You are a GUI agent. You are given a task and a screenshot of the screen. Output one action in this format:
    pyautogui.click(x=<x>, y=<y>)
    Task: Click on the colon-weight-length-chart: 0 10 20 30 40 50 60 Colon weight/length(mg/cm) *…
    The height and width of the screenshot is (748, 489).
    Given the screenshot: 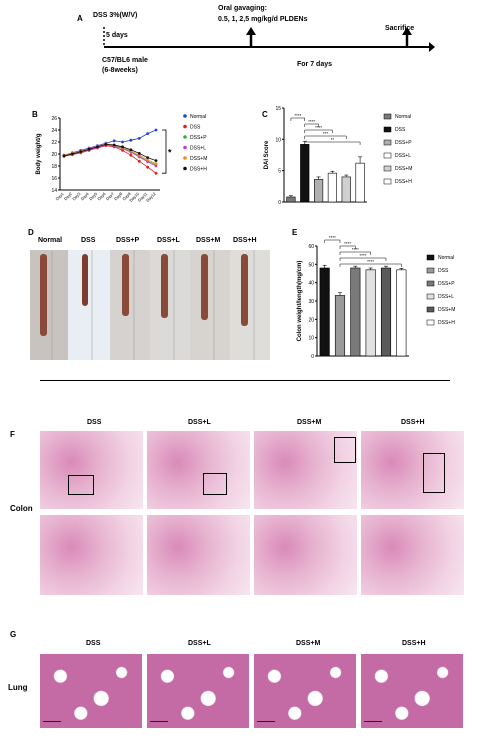 What is the action you would take?
    pyautogui.click(x=376, y=297)
    